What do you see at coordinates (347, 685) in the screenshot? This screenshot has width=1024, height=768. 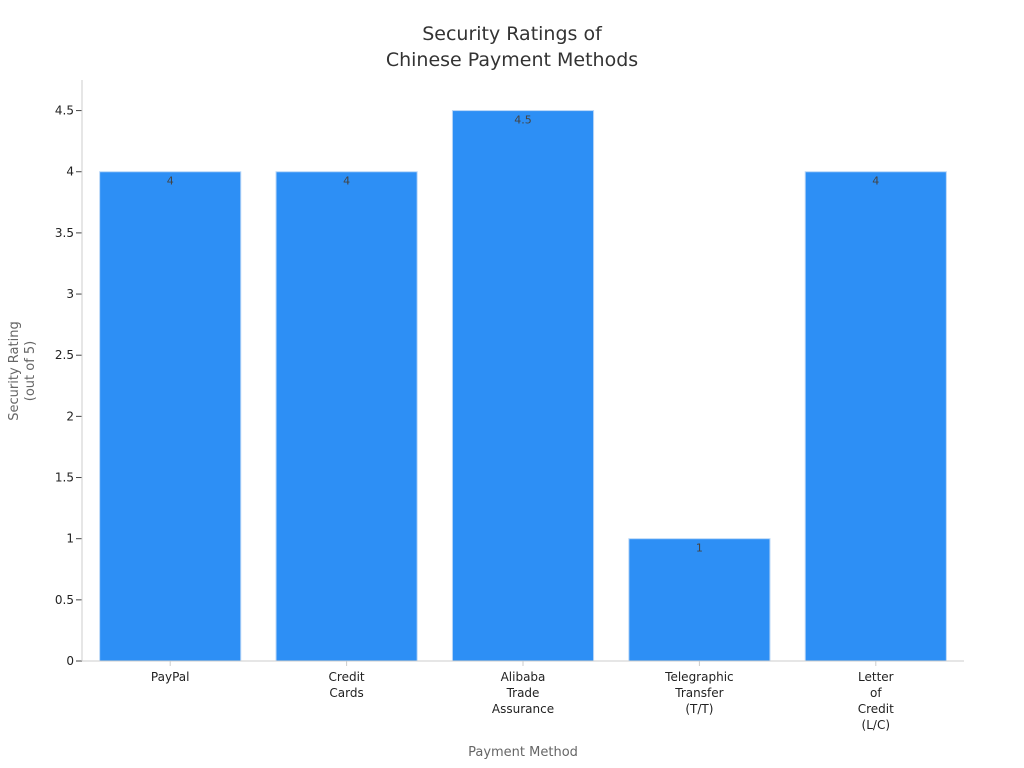 I see `x-tick-label: Credit Cards` at bounding box center [347, 685].